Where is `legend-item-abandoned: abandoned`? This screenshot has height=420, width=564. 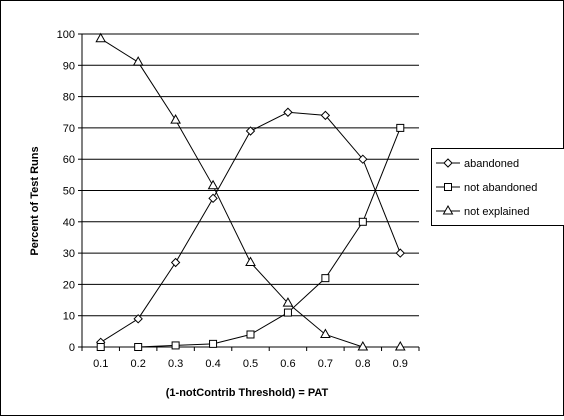 legend-item-abandoned: abandoned is located at coordinates (477, 164).